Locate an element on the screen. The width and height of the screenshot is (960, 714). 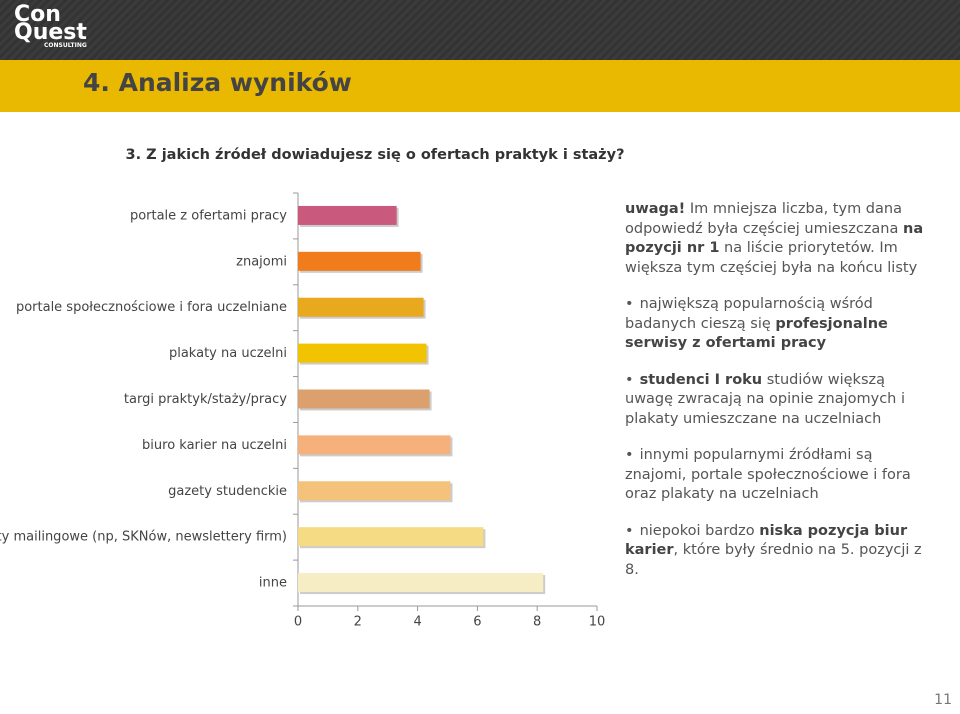
y-tick-label: inne is located at coordinates (273, 583).